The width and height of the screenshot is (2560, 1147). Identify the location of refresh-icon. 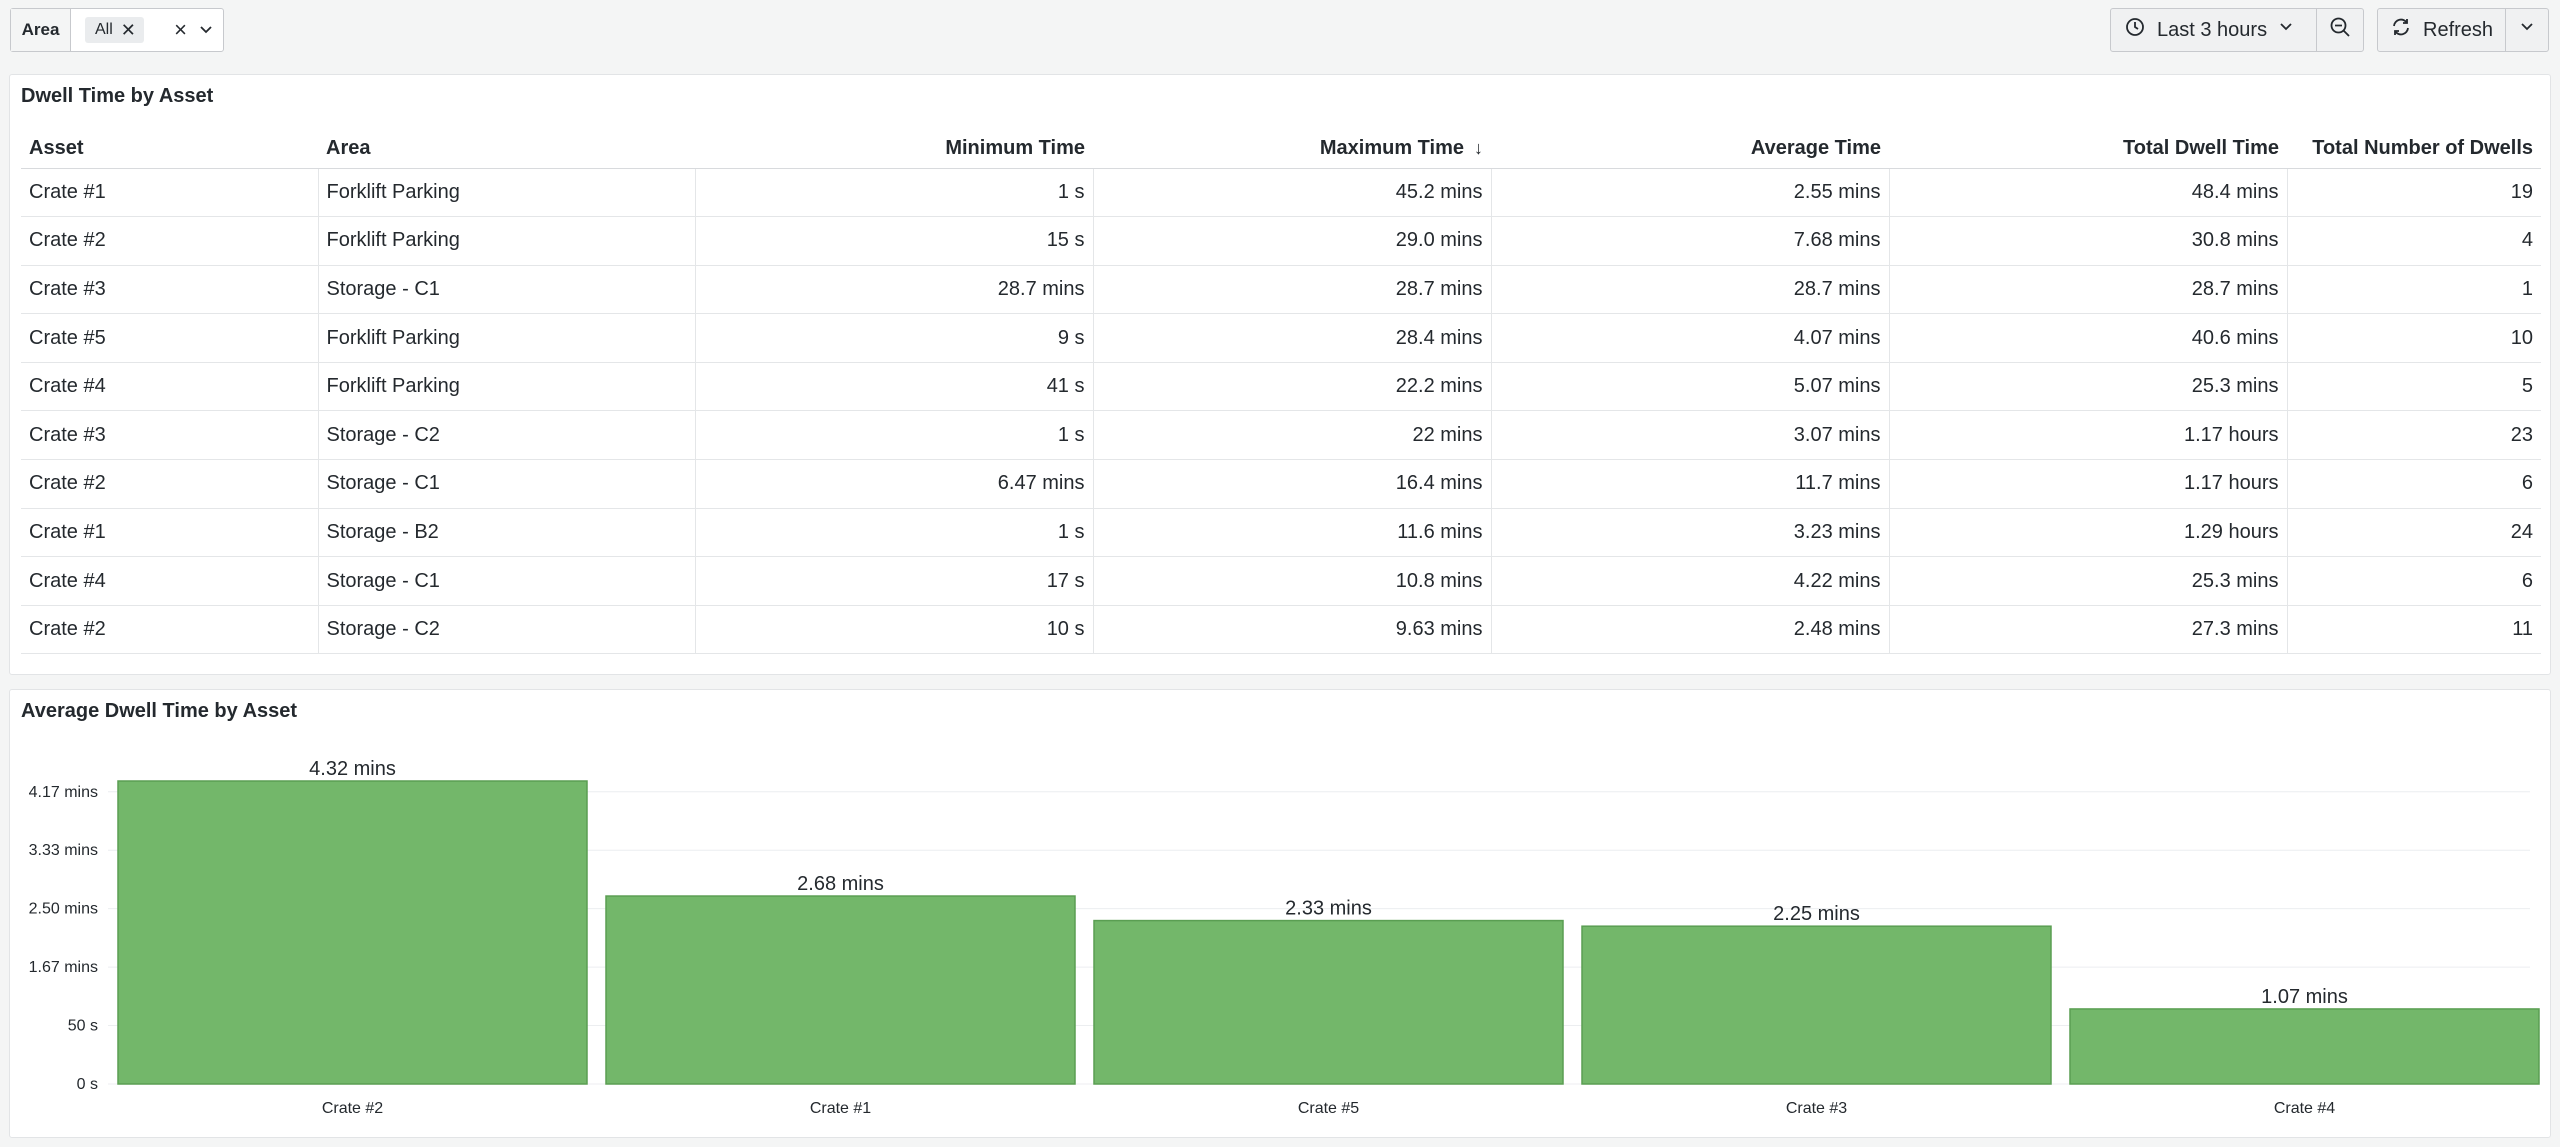
(2401, 30).